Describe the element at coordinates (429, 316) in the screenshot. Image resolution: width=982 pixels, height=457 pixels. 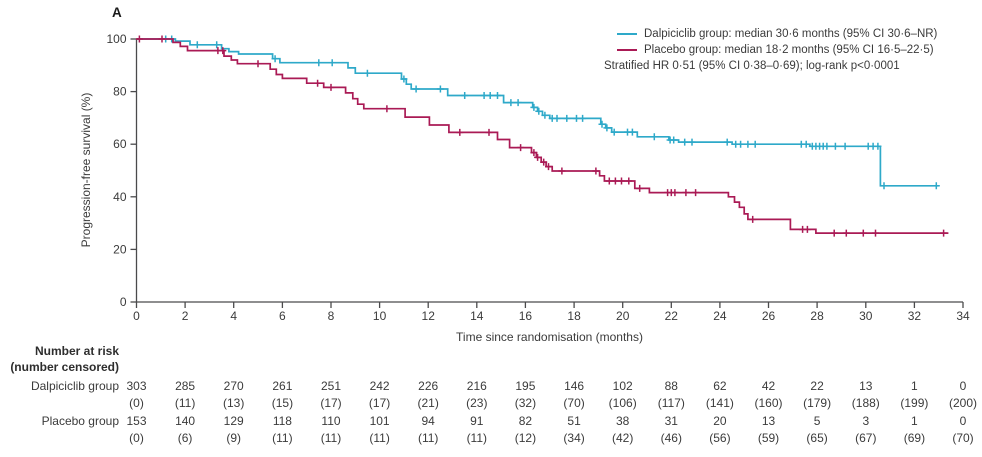
I see `x-tick-label: 12` at that location.